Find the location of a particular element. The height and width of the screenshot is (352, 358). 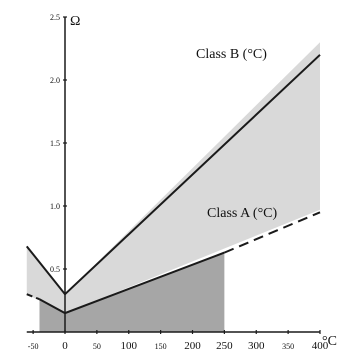

x-tick-label: 250 is located at coordinates (224, 346).